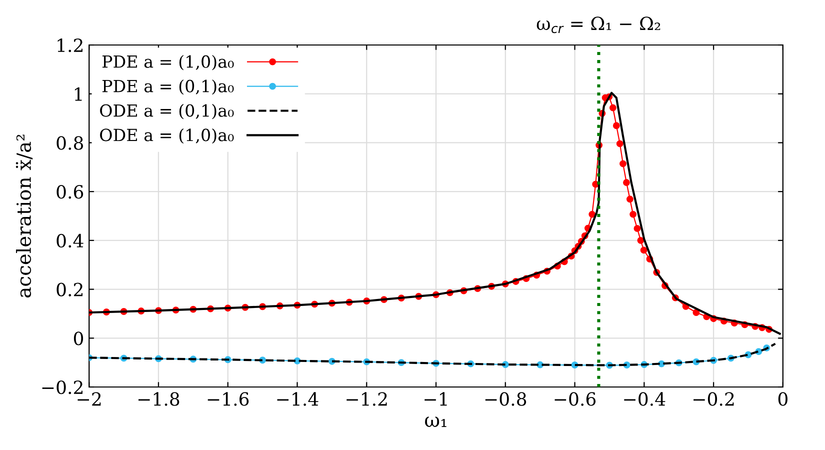 This screenshot has width=825, height=450. Describe the element at coordinates (159, 399) in the screenshot. I see `x-tick-label: −1.8` at that location.